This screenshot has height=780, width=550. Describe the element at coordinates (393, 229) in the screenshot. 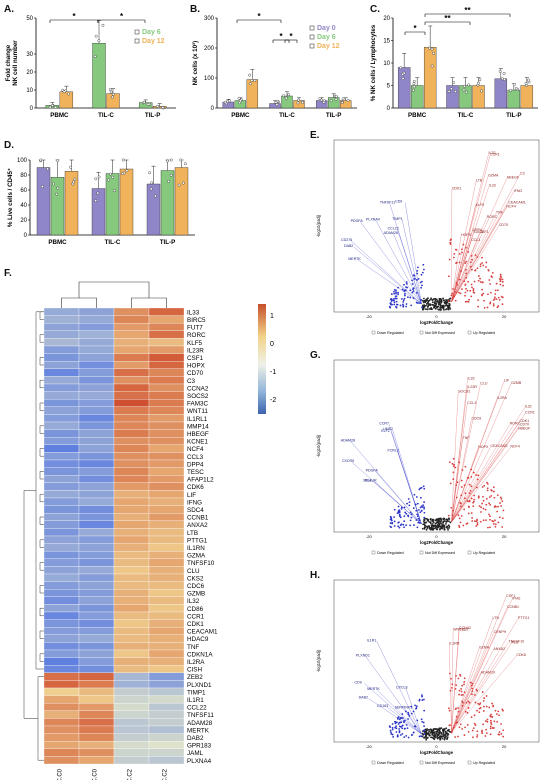

I see `gene-label-down: CCL22` at that location.